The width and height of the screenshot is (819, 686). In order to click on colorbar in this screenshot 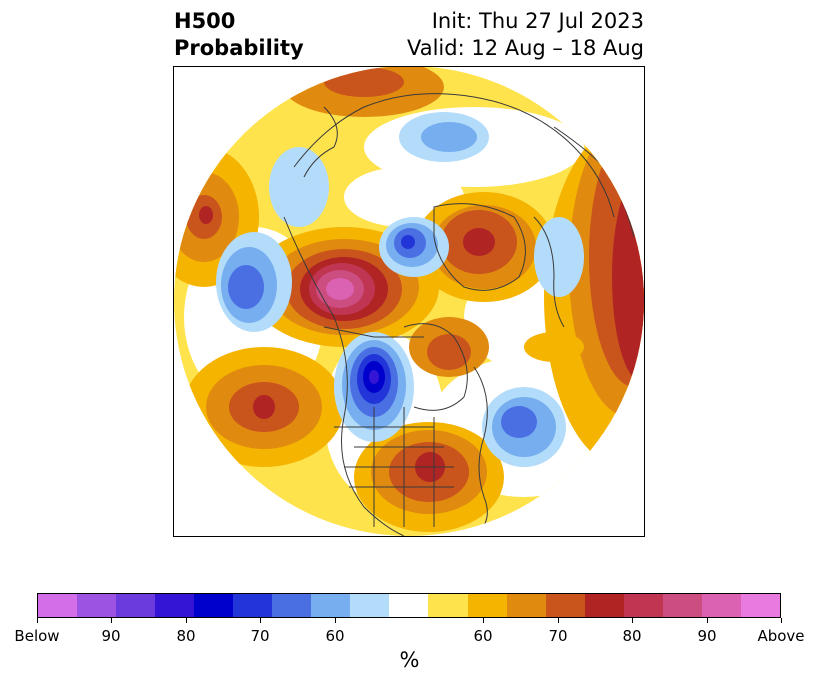, I will do `click(409, 605)`.